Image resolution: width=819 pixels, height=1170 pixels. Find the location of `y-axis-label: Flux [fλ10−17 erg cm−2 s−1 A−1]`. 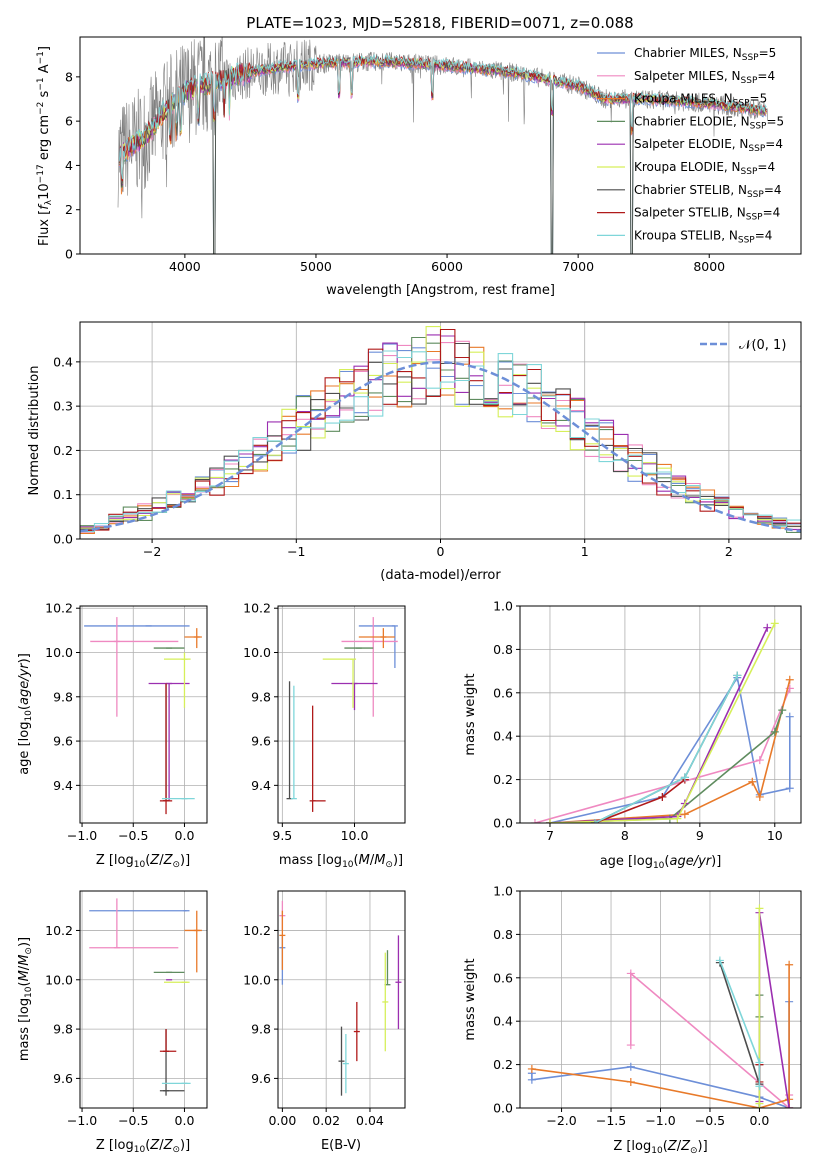

y-axis-label: Flux [fλ10−17 erg cm−2 s−1 A−1] is located at coordinates (45, 146).